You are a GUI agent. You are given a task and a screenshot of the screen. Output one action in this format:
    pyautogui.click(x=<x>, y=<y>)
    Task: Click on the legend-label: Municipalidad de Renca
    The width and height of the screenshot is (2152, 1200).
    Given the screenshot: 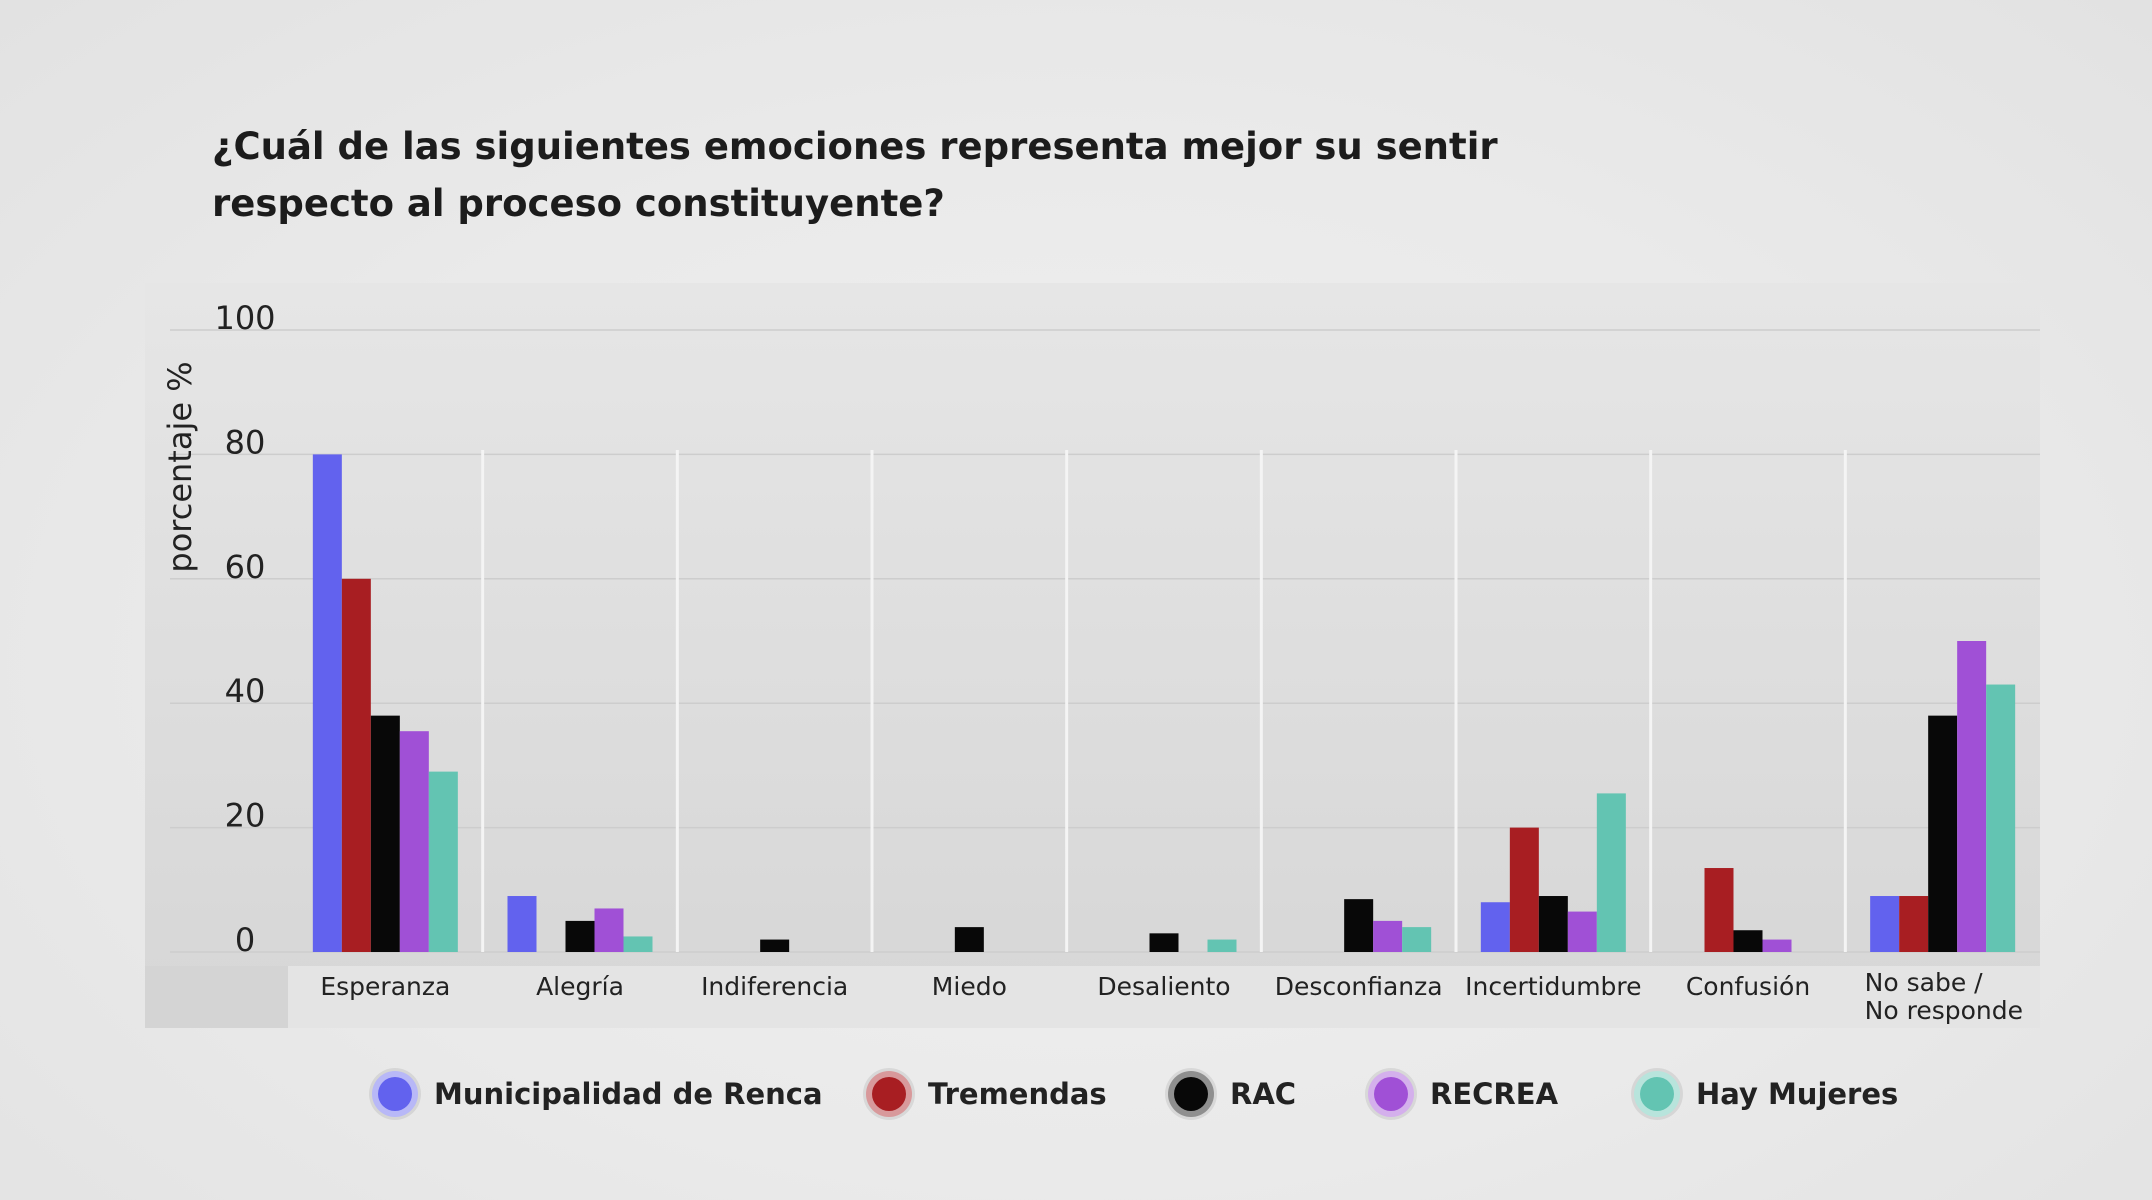 What is the action you would take?
    pyautogui.click(x=628, y=1094)
    